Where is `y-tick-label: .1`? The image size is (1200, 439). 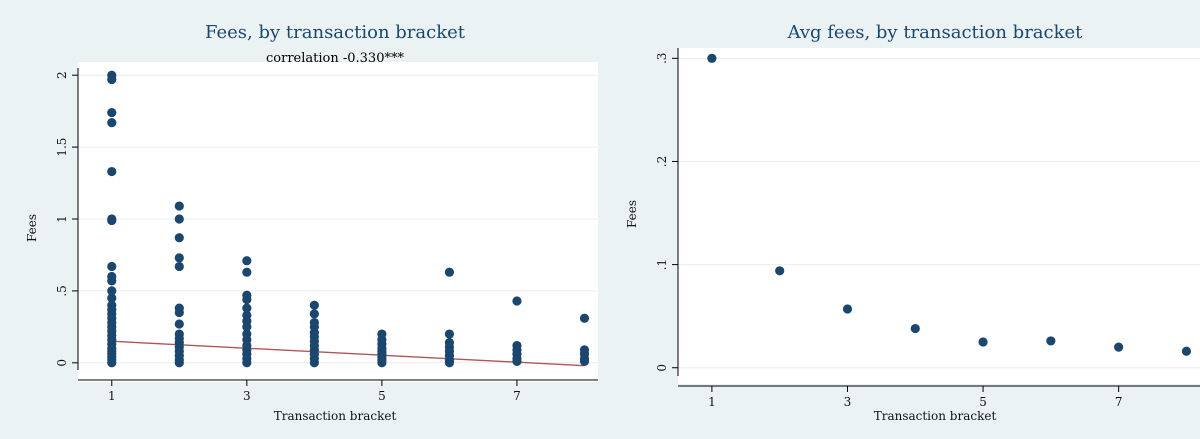 y-tick-label: .1 is located at coordinates (662, 264).